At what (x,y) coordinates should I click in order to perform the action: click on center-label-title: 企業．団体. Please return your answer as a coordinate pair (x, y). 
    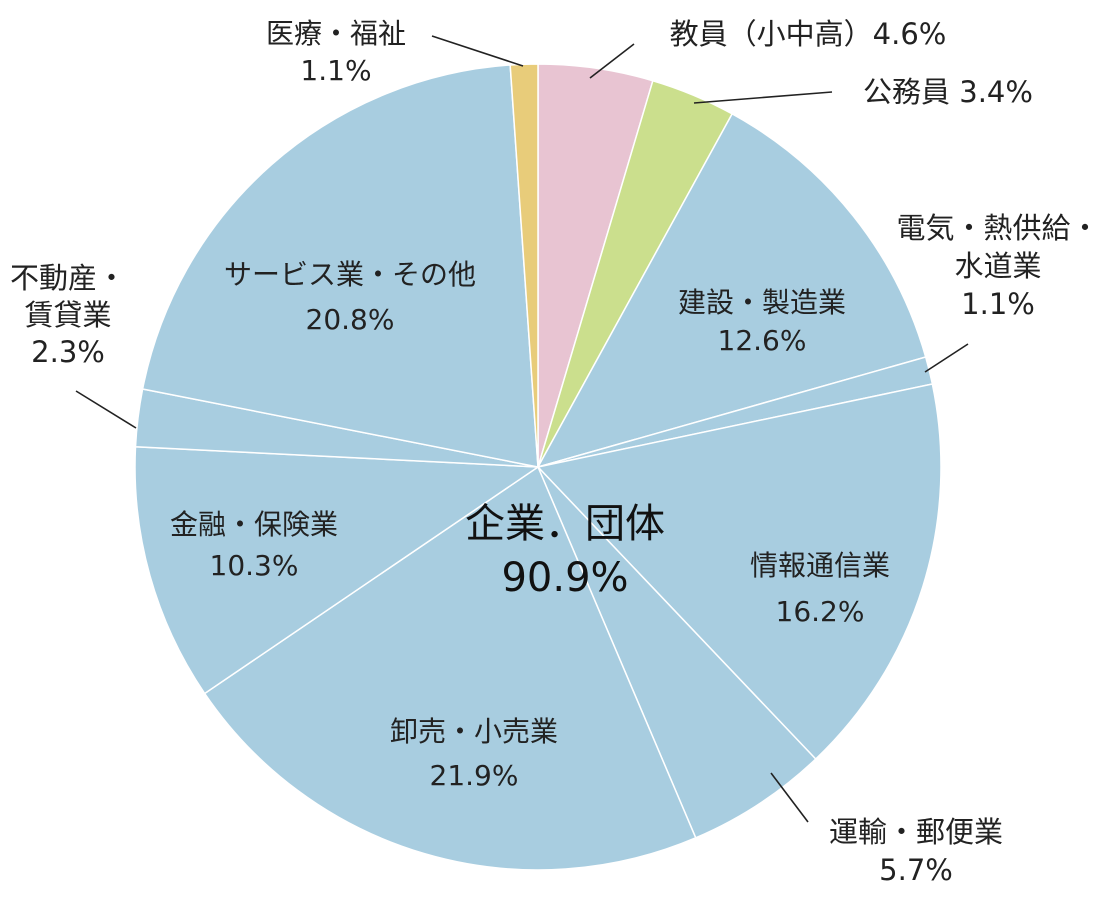
    Looking at the image, I should click on (565, 524).